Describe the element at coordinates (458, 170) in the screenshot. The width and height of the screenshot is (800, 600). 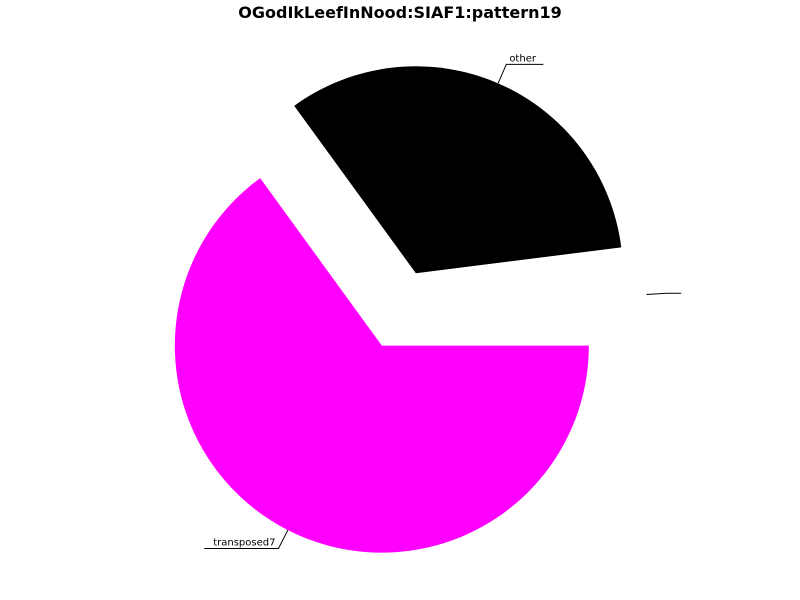
I see `pie-slice-other` at that location.